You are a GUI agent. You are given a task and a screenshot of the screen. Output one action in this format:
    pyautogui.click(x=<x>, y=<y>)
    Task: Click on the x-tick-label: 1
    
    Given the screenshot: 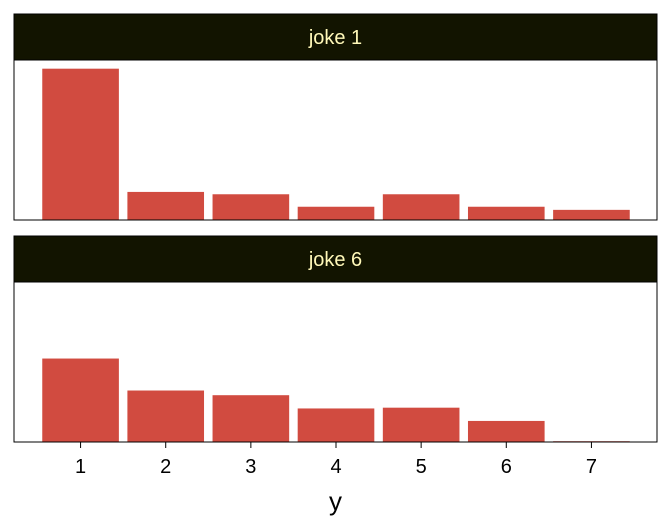 What is the action you would take?
    pyautogui.click(x=80, y=467)
    